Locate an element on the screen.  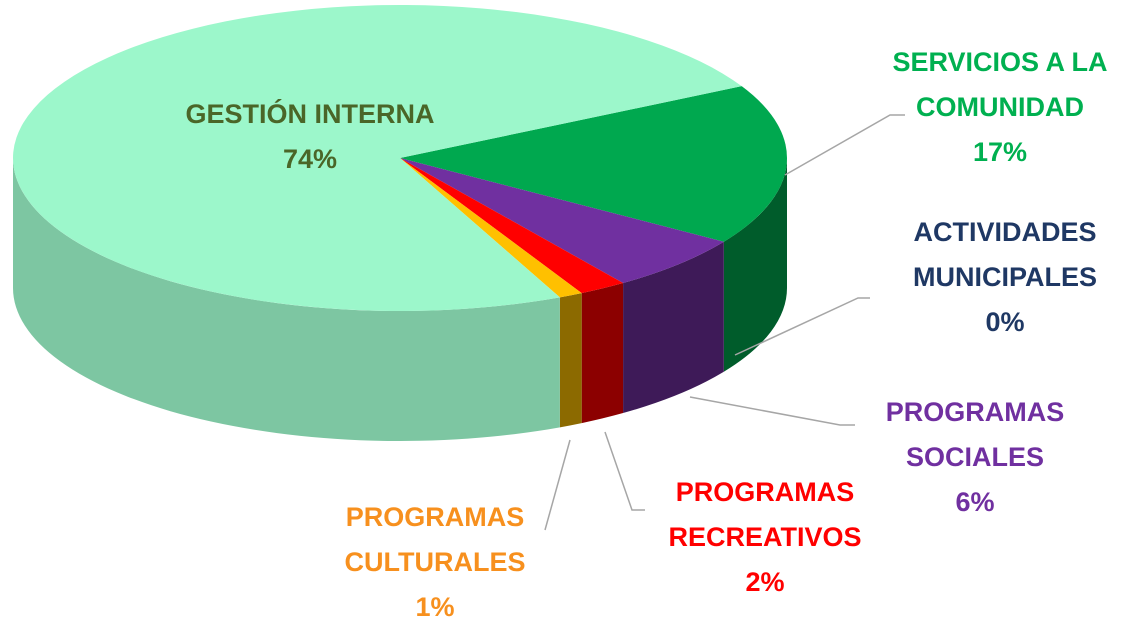
category-name: GESTIÓN INTERNA is located at coordinates (310, 114).